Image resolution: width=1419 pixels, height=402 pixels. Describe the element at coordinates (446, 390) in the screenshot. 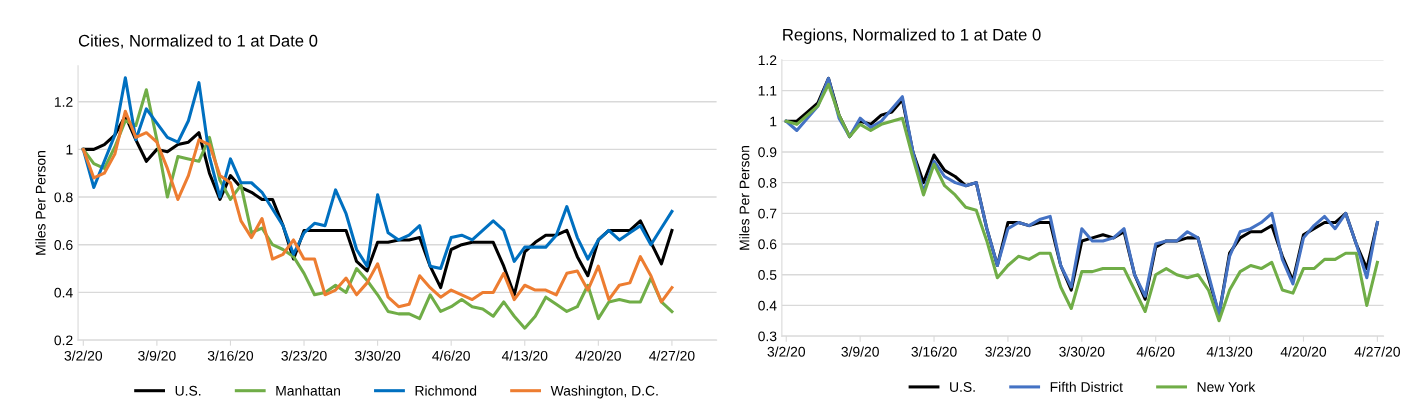

I see `legend-label: Richmond` at that location.